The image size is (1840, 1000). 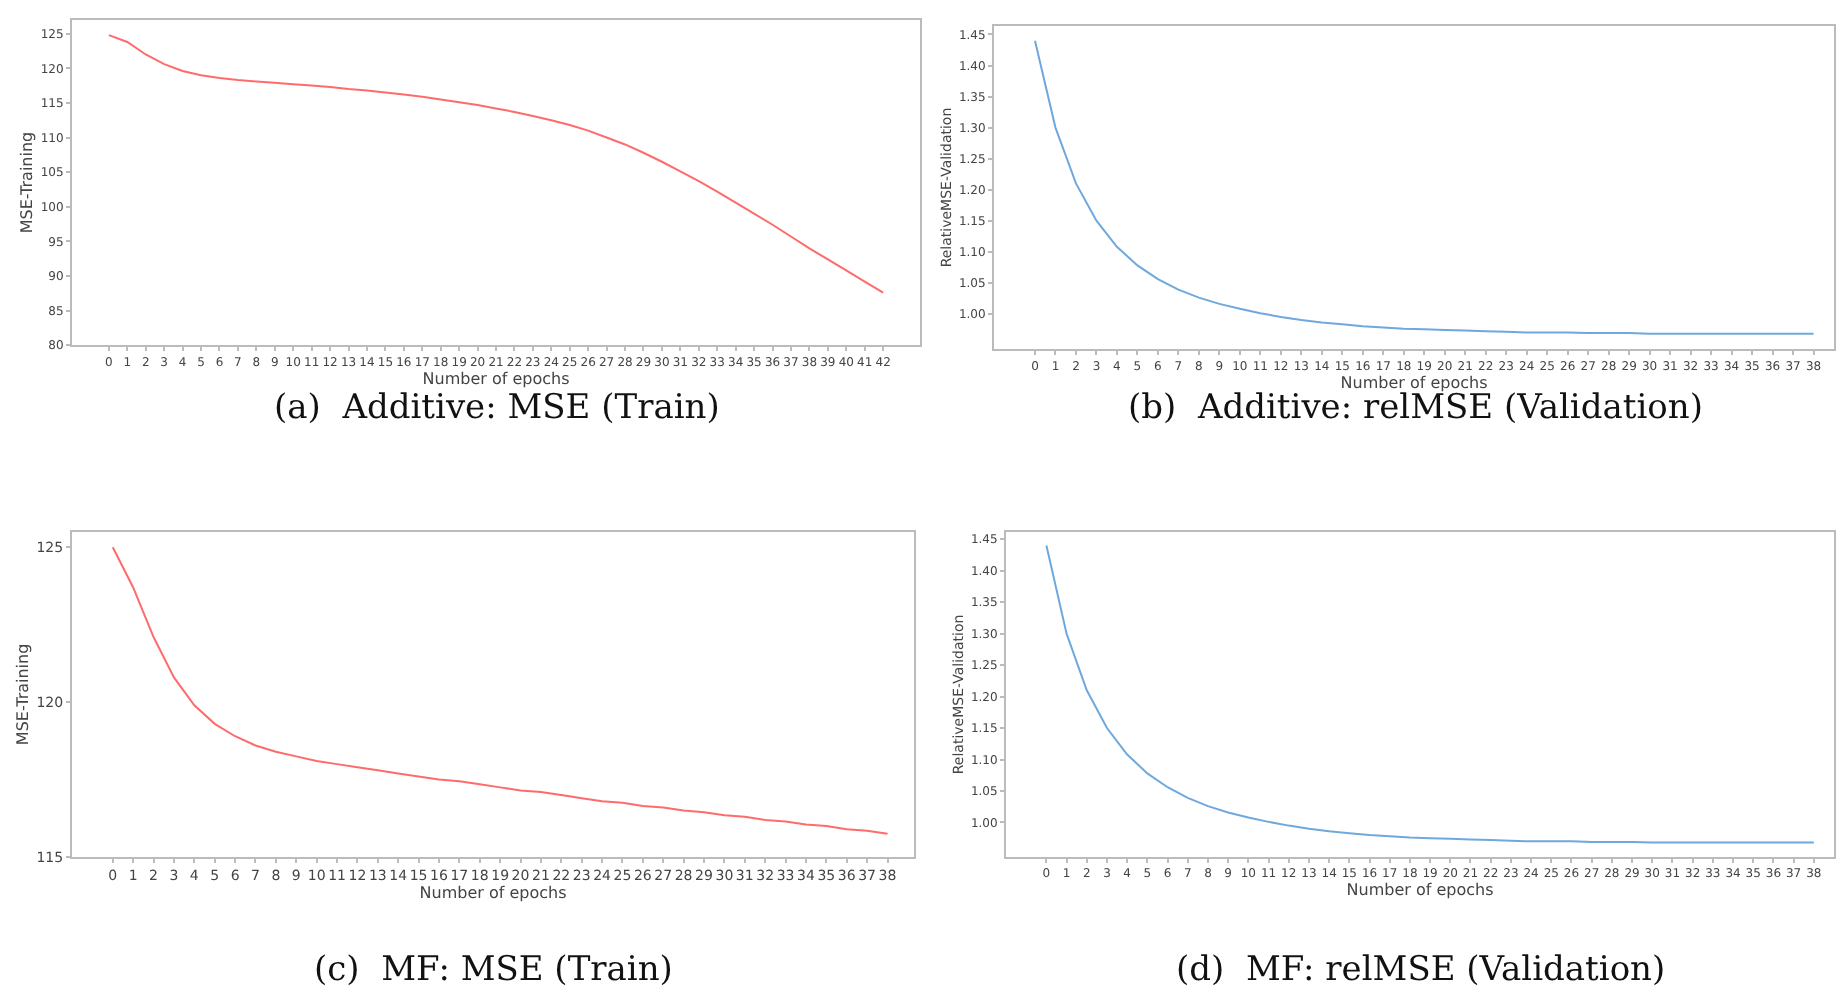 I want to click on text: (a) Additive: MSE (Train), so click(x=497, y=408).